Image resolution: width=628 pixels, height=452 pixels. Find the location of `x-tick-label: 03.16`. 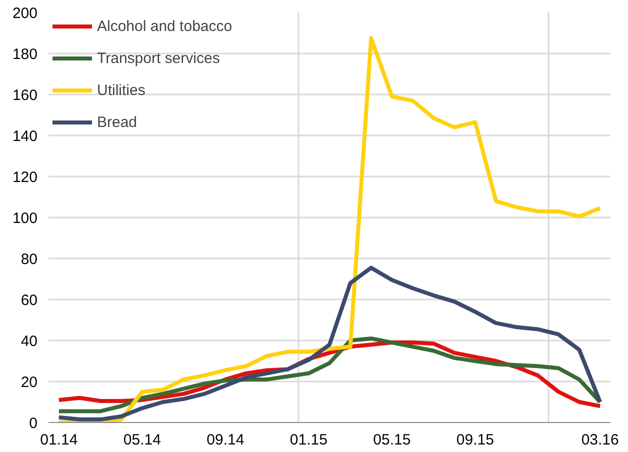

x-tick-label: 03.16 is located at coordinates (600, 440).